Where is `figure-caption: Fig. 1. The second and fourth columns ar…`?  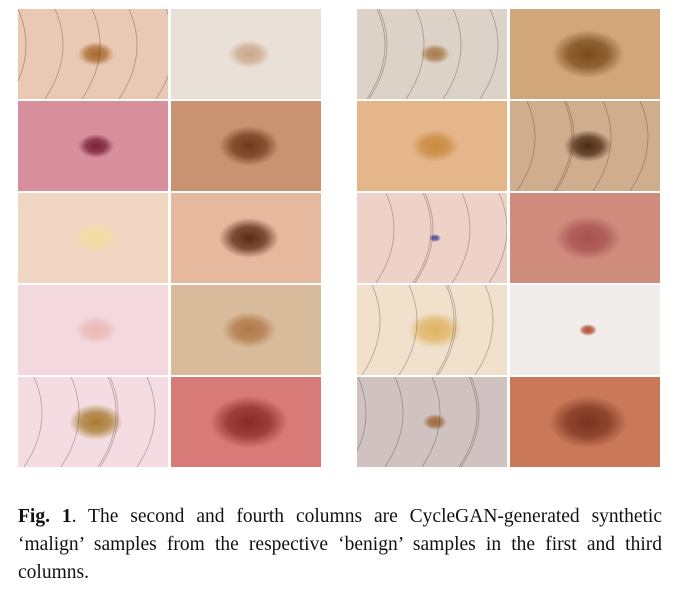
figure-caption: Fig. 1. The second and fourth columns ar… is located at coordinates (340, 545).